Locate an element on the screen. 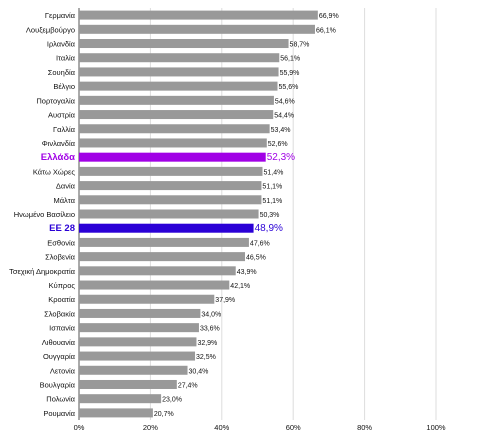 The height and width of the screenshot is (432, 480). data-label: 51,4% is located at coordinates (273, 172).